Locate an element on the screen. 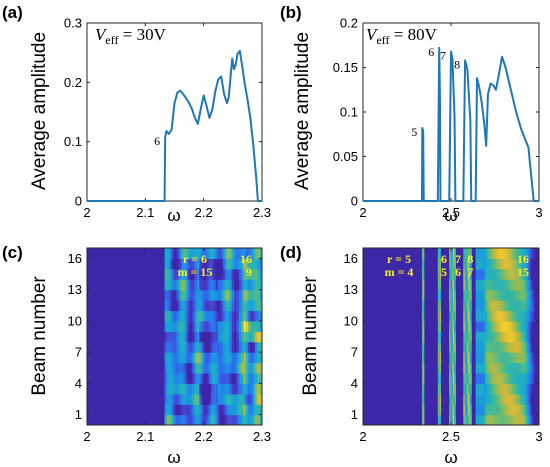 The height and width of the screenshot is (467, 550). panel-c-mode-label: 9 is located at coordinates (249, 272).